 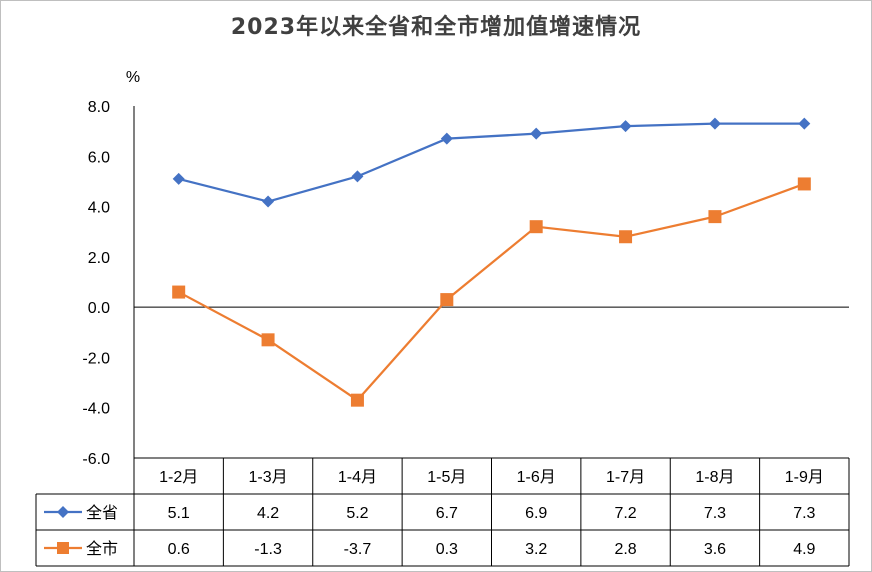 What do you see at coordinates (96, 459) in the screenshot?
I see `y-tick-label: -6.0` at bounding box center [96, 459].